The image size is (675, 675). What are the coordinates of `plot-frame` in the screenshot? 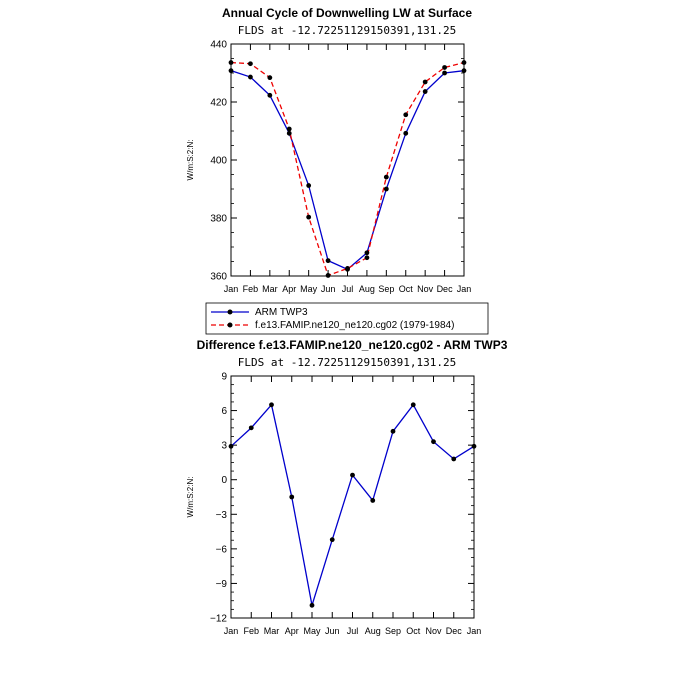 It's located at (352, 497).